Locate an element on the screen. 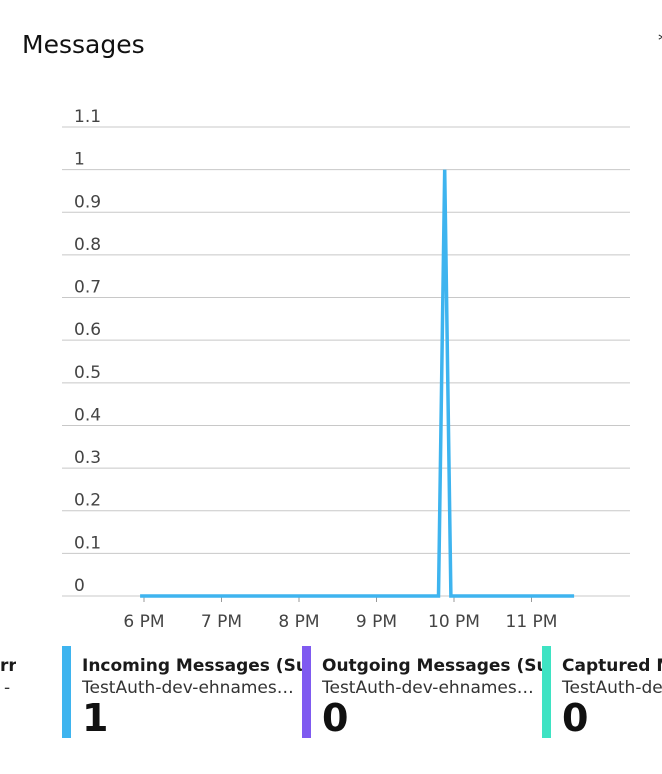  legend-title: Captured Messages (Sum) is located at coordinates (612, 666).